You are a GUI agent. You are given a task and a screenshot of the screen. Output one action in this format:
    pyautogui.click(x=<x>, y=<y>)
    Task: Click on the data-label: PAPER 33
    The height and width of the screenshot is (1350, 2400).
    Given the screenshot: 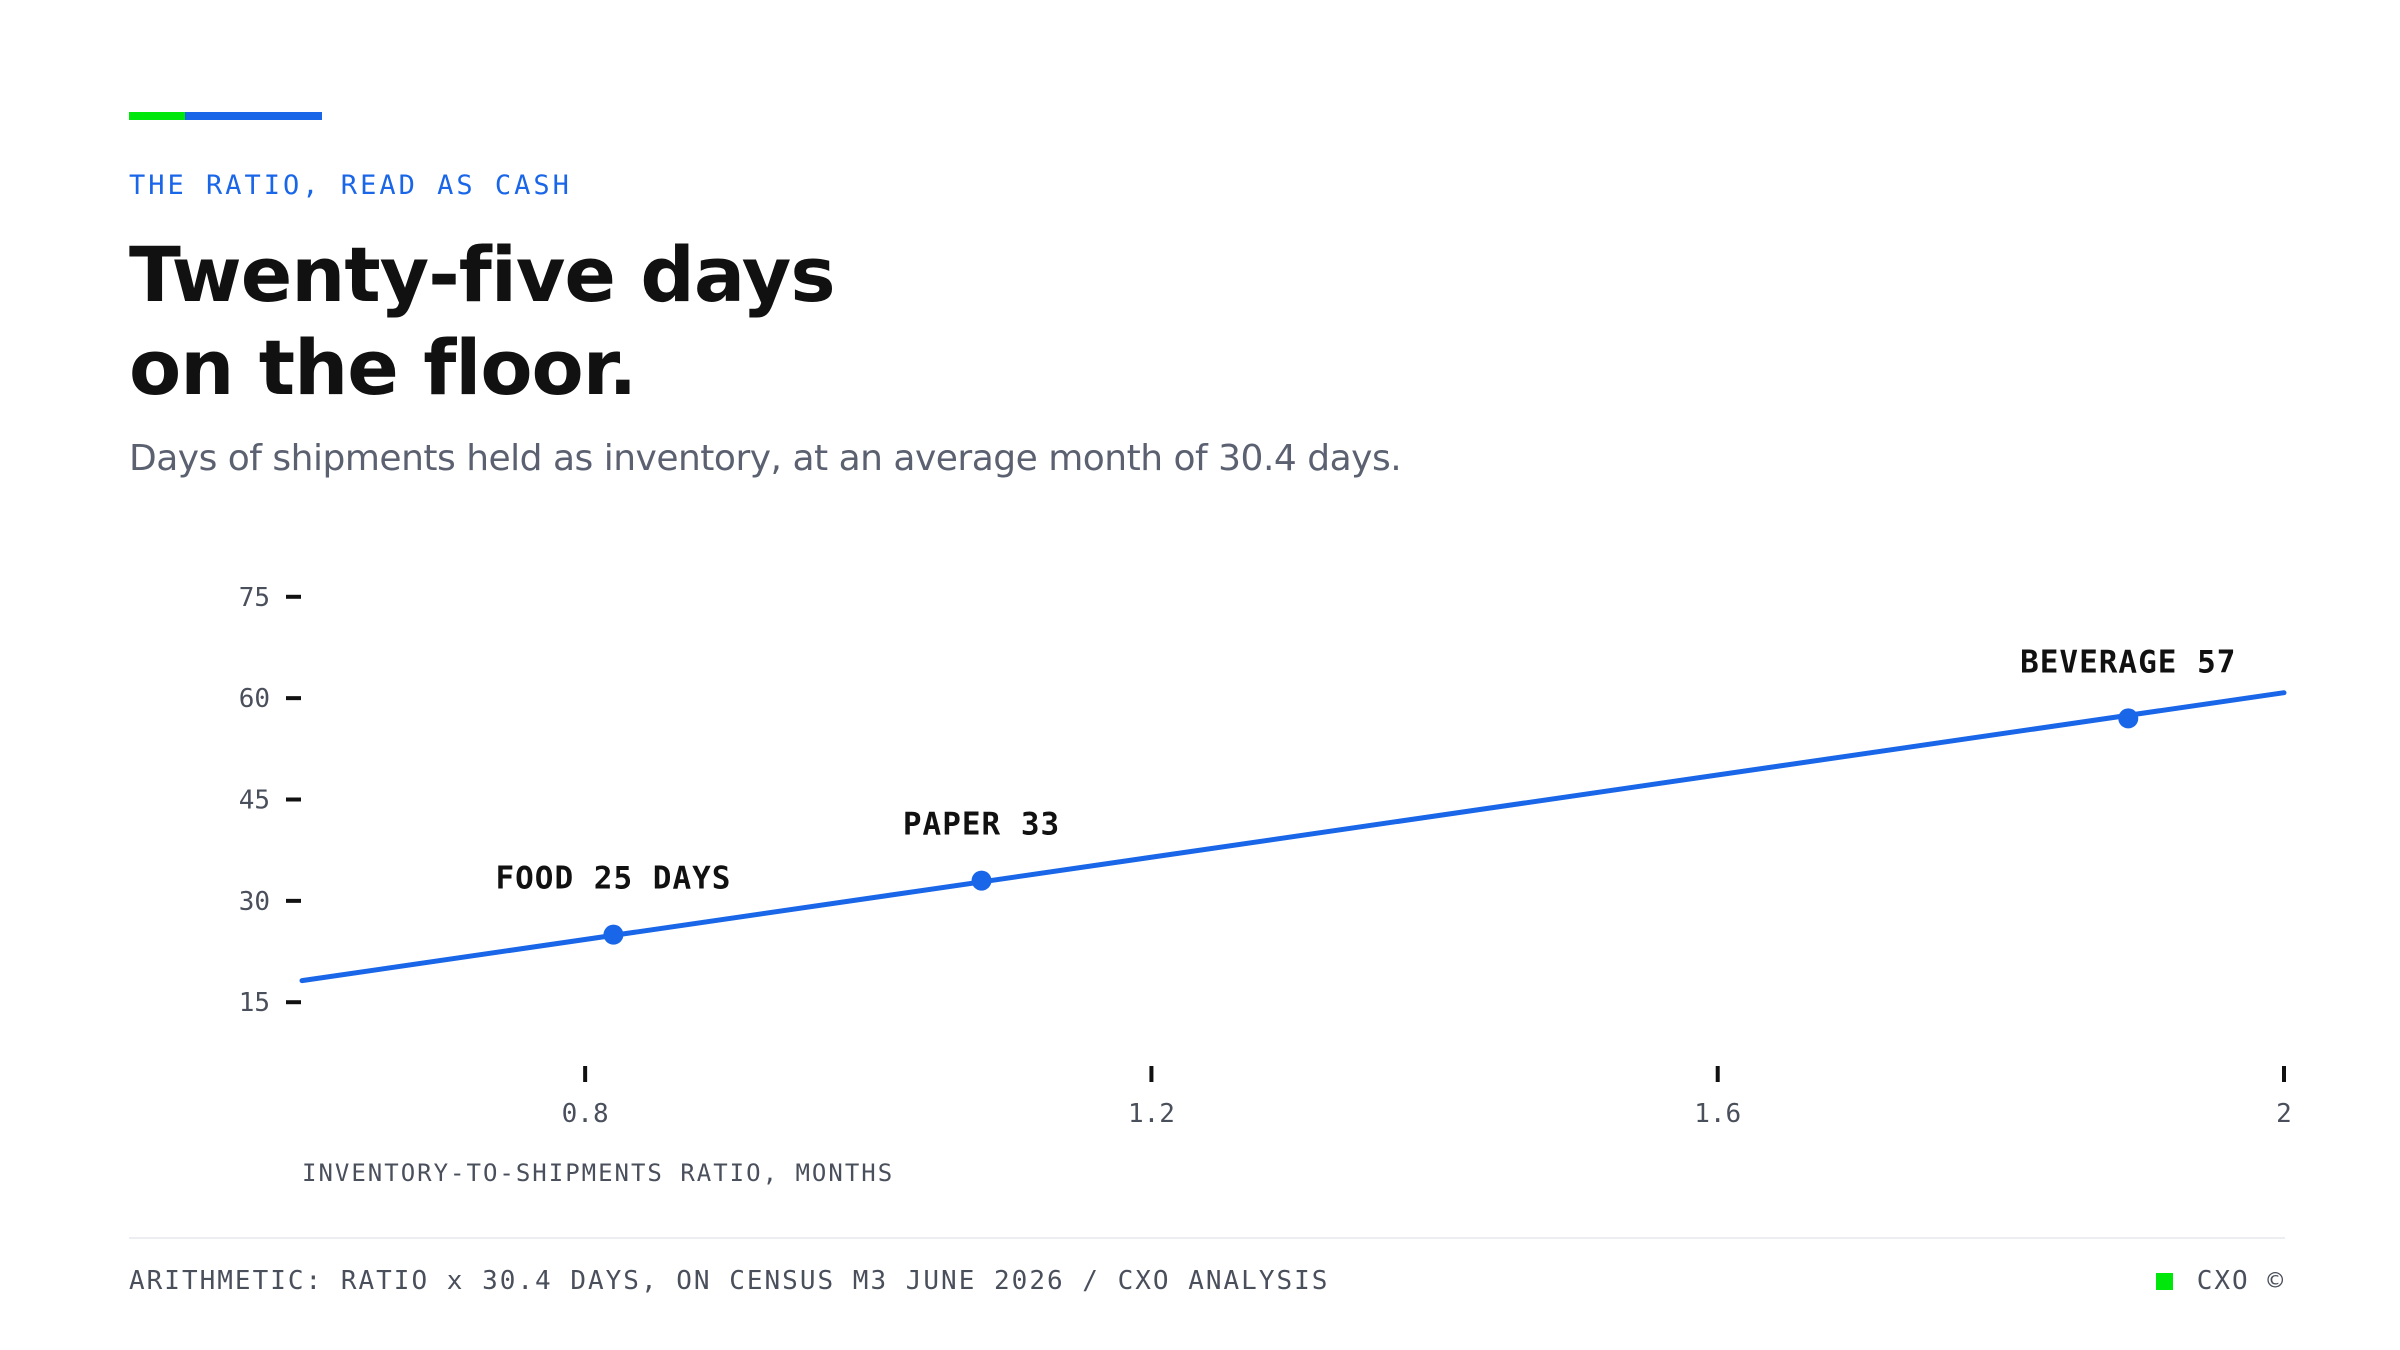 What is the action you would take?
    pyautogui.click(x=981, y=825)
    